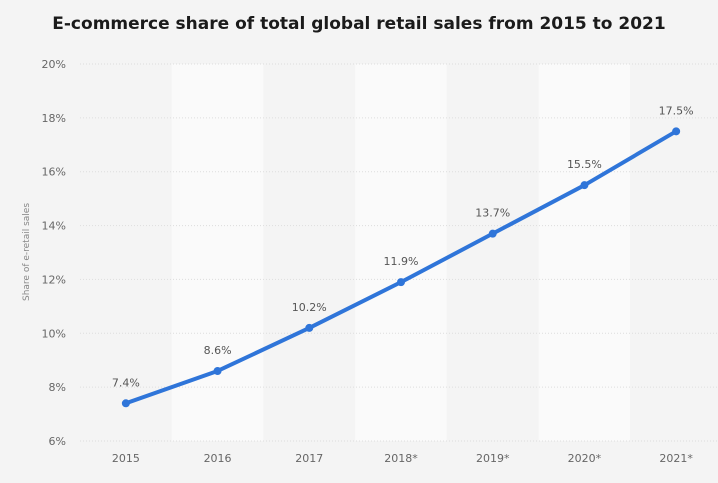 This screenshot has height=483, width=718. What do you see at coordinates (584, 164) in the screenshot?
I see `data-label: 15.5%` at bounding box center [584, 164].